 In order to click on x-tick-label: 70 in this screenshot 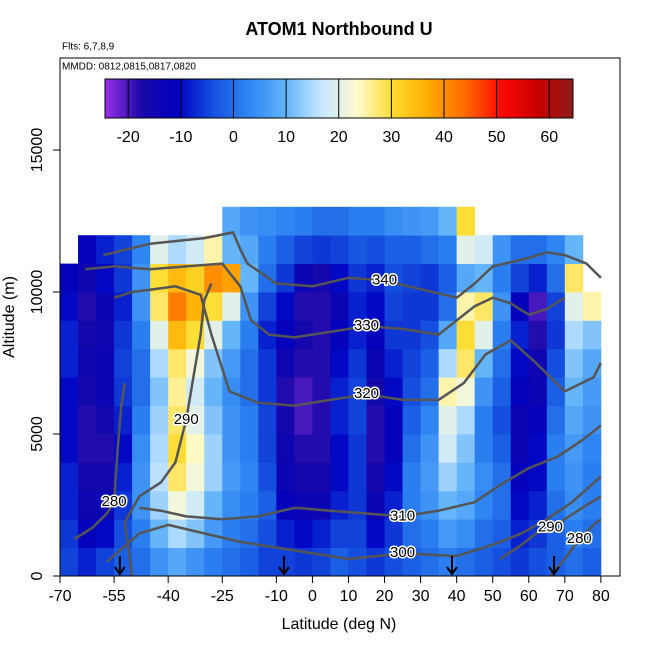, I will do `click(565, 596)`.